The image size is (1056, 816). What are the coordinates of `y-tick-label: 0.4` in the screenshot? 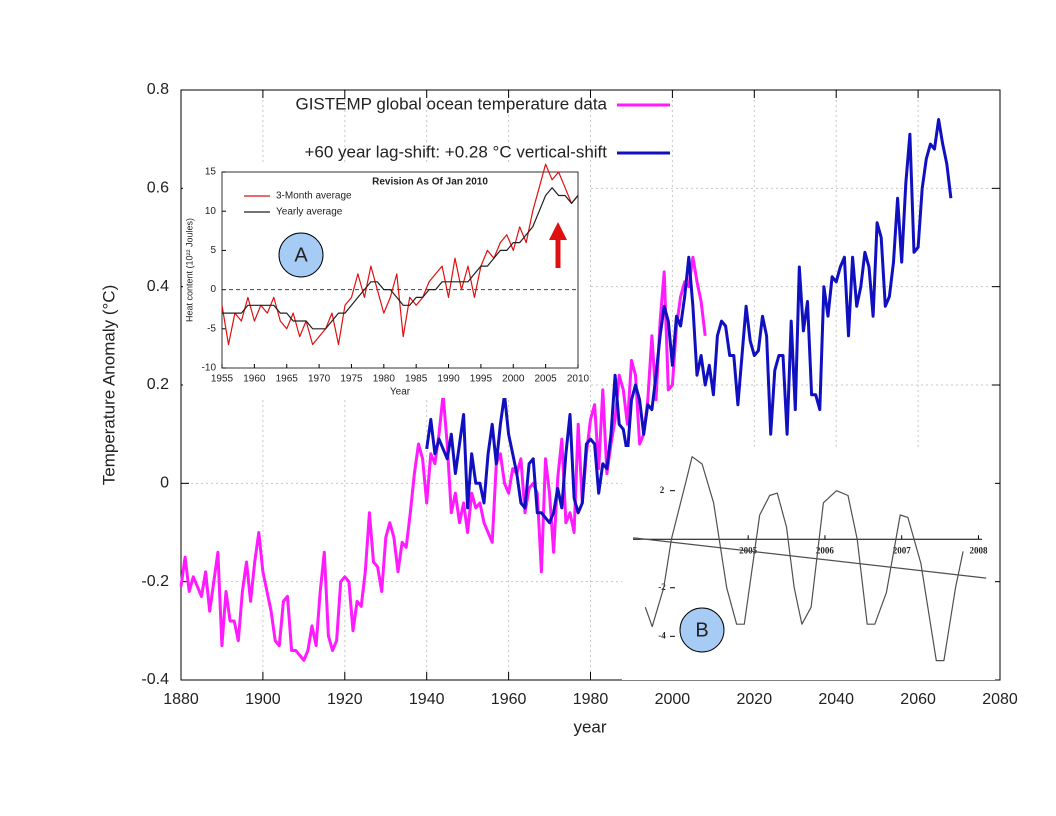 It's located at (158, 286).